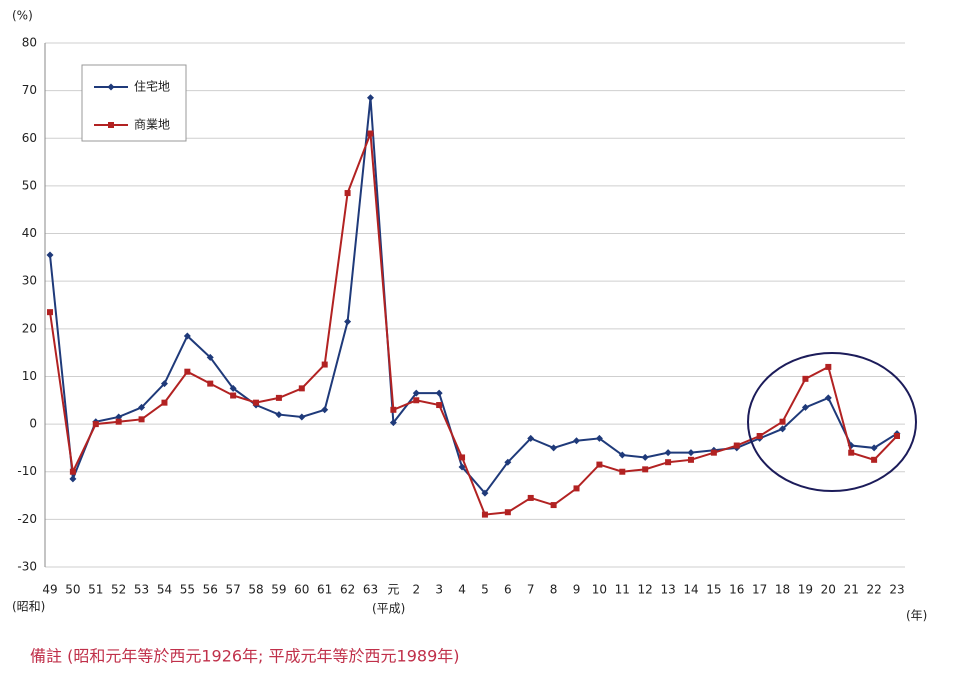  I want to click on x-tick-label: 13, so click(667, 590).